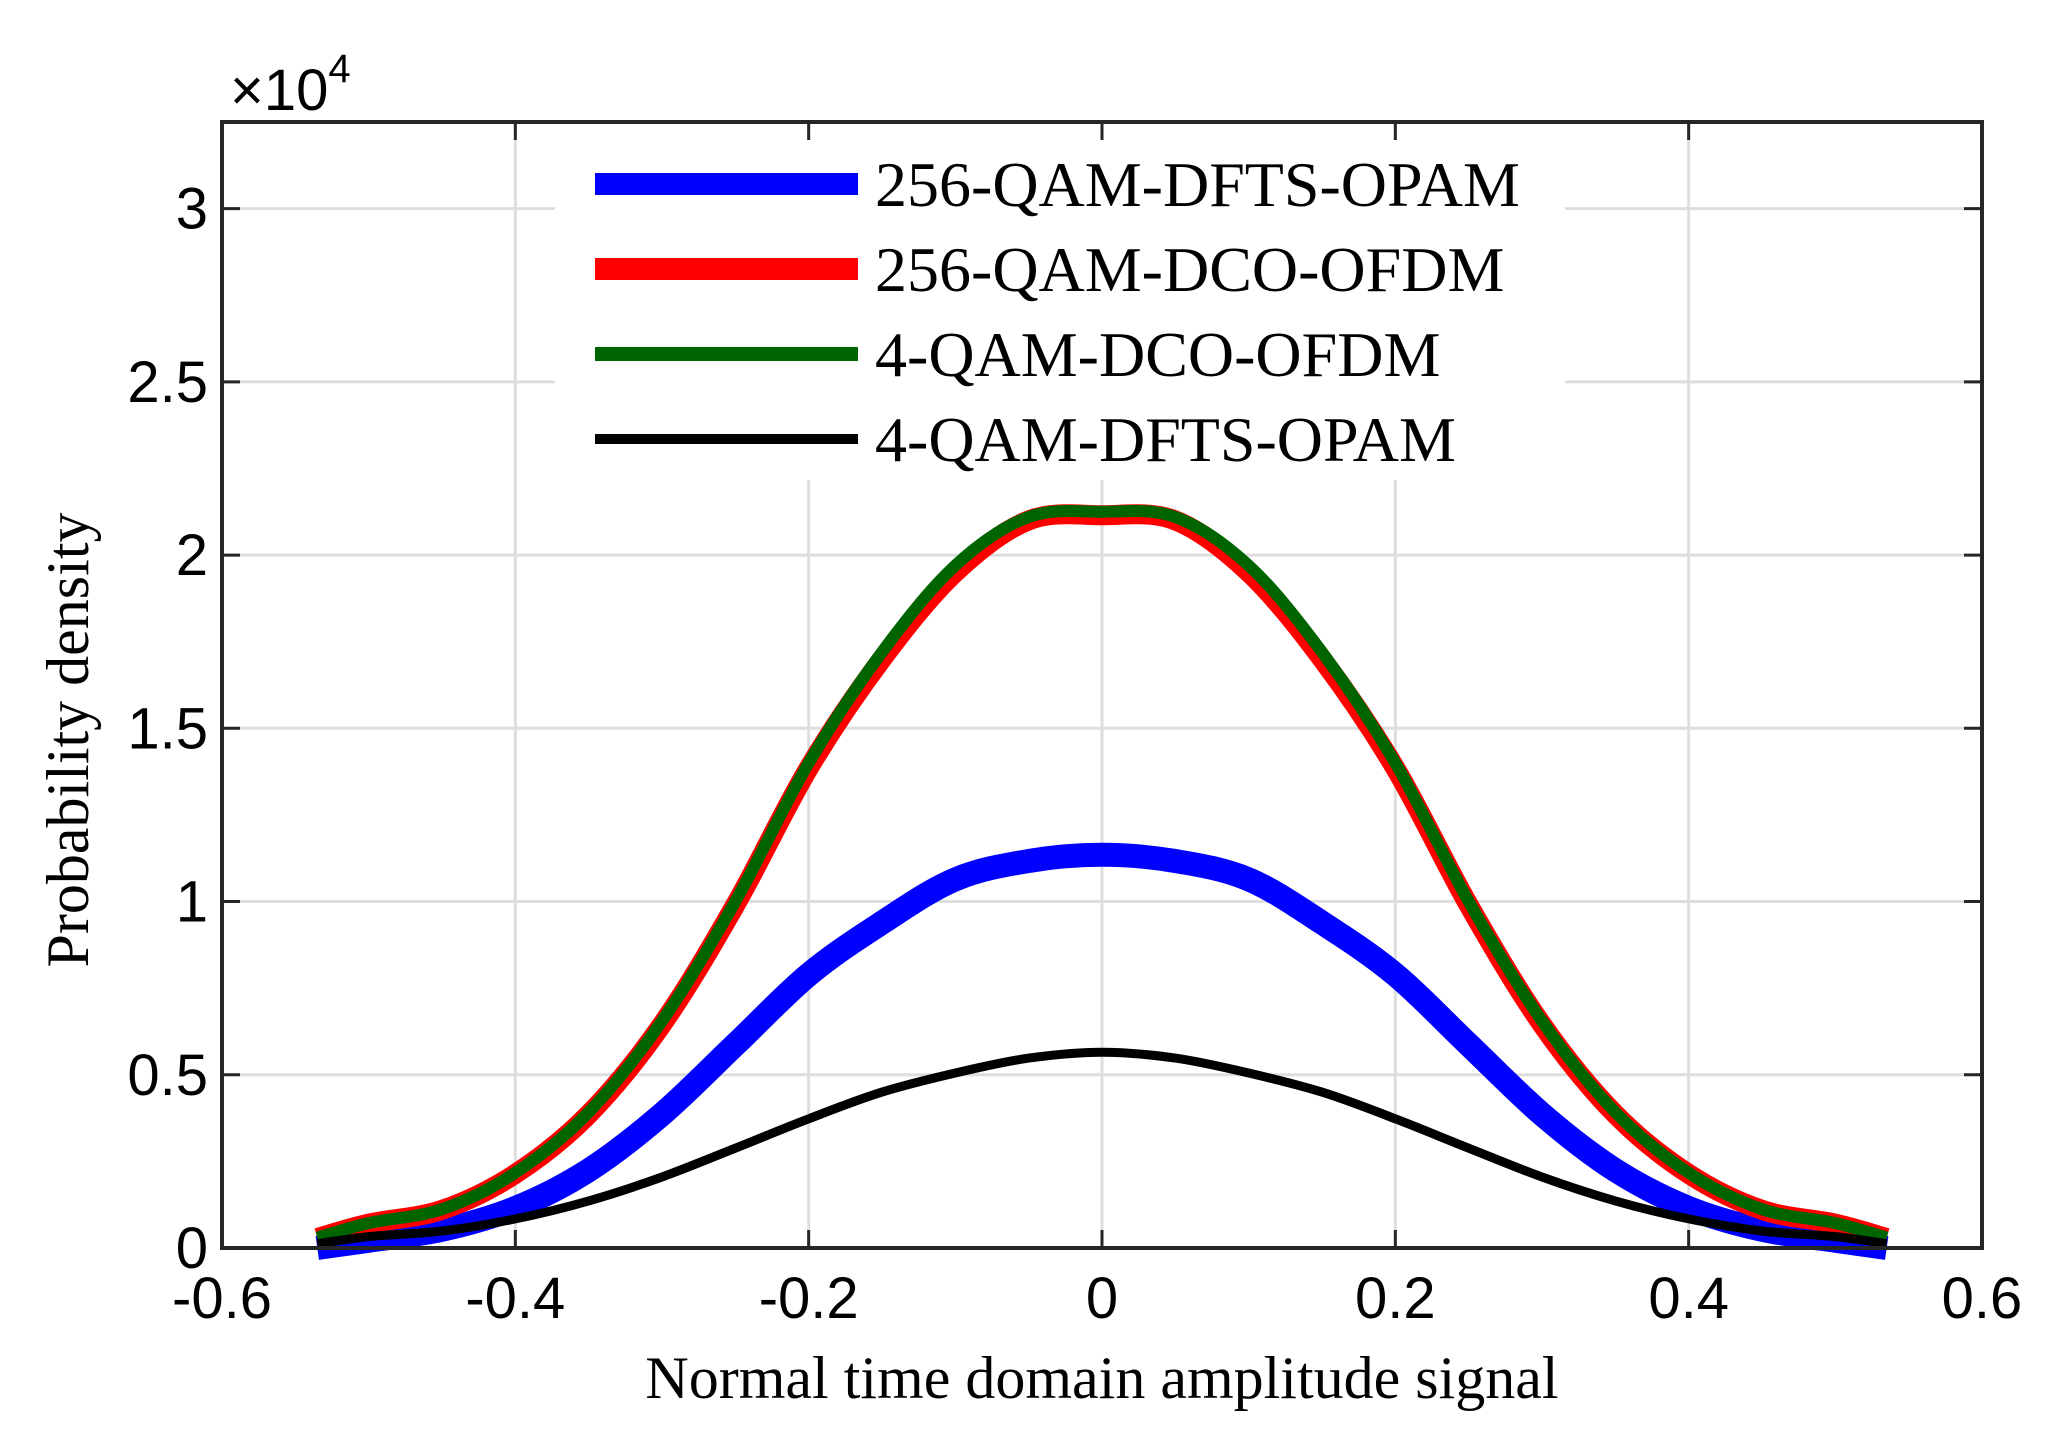 This screenshot has width=2053, height=1430. I want to click on x-tick-label: -0.6, so click(222, 1298).